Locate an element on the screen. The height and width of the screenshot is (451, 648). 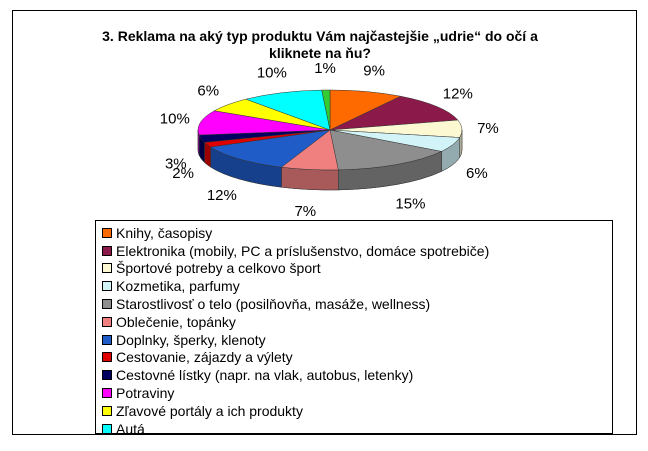
legend-label: Potraviny is located at coordinates (145, 393).